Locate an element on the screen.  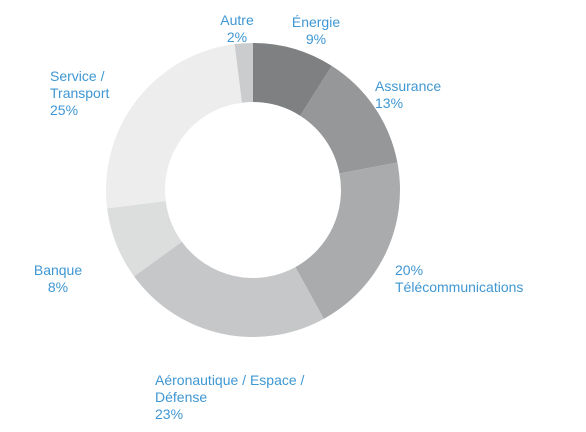
value-label: 13% is located at coordinates (389, 103).